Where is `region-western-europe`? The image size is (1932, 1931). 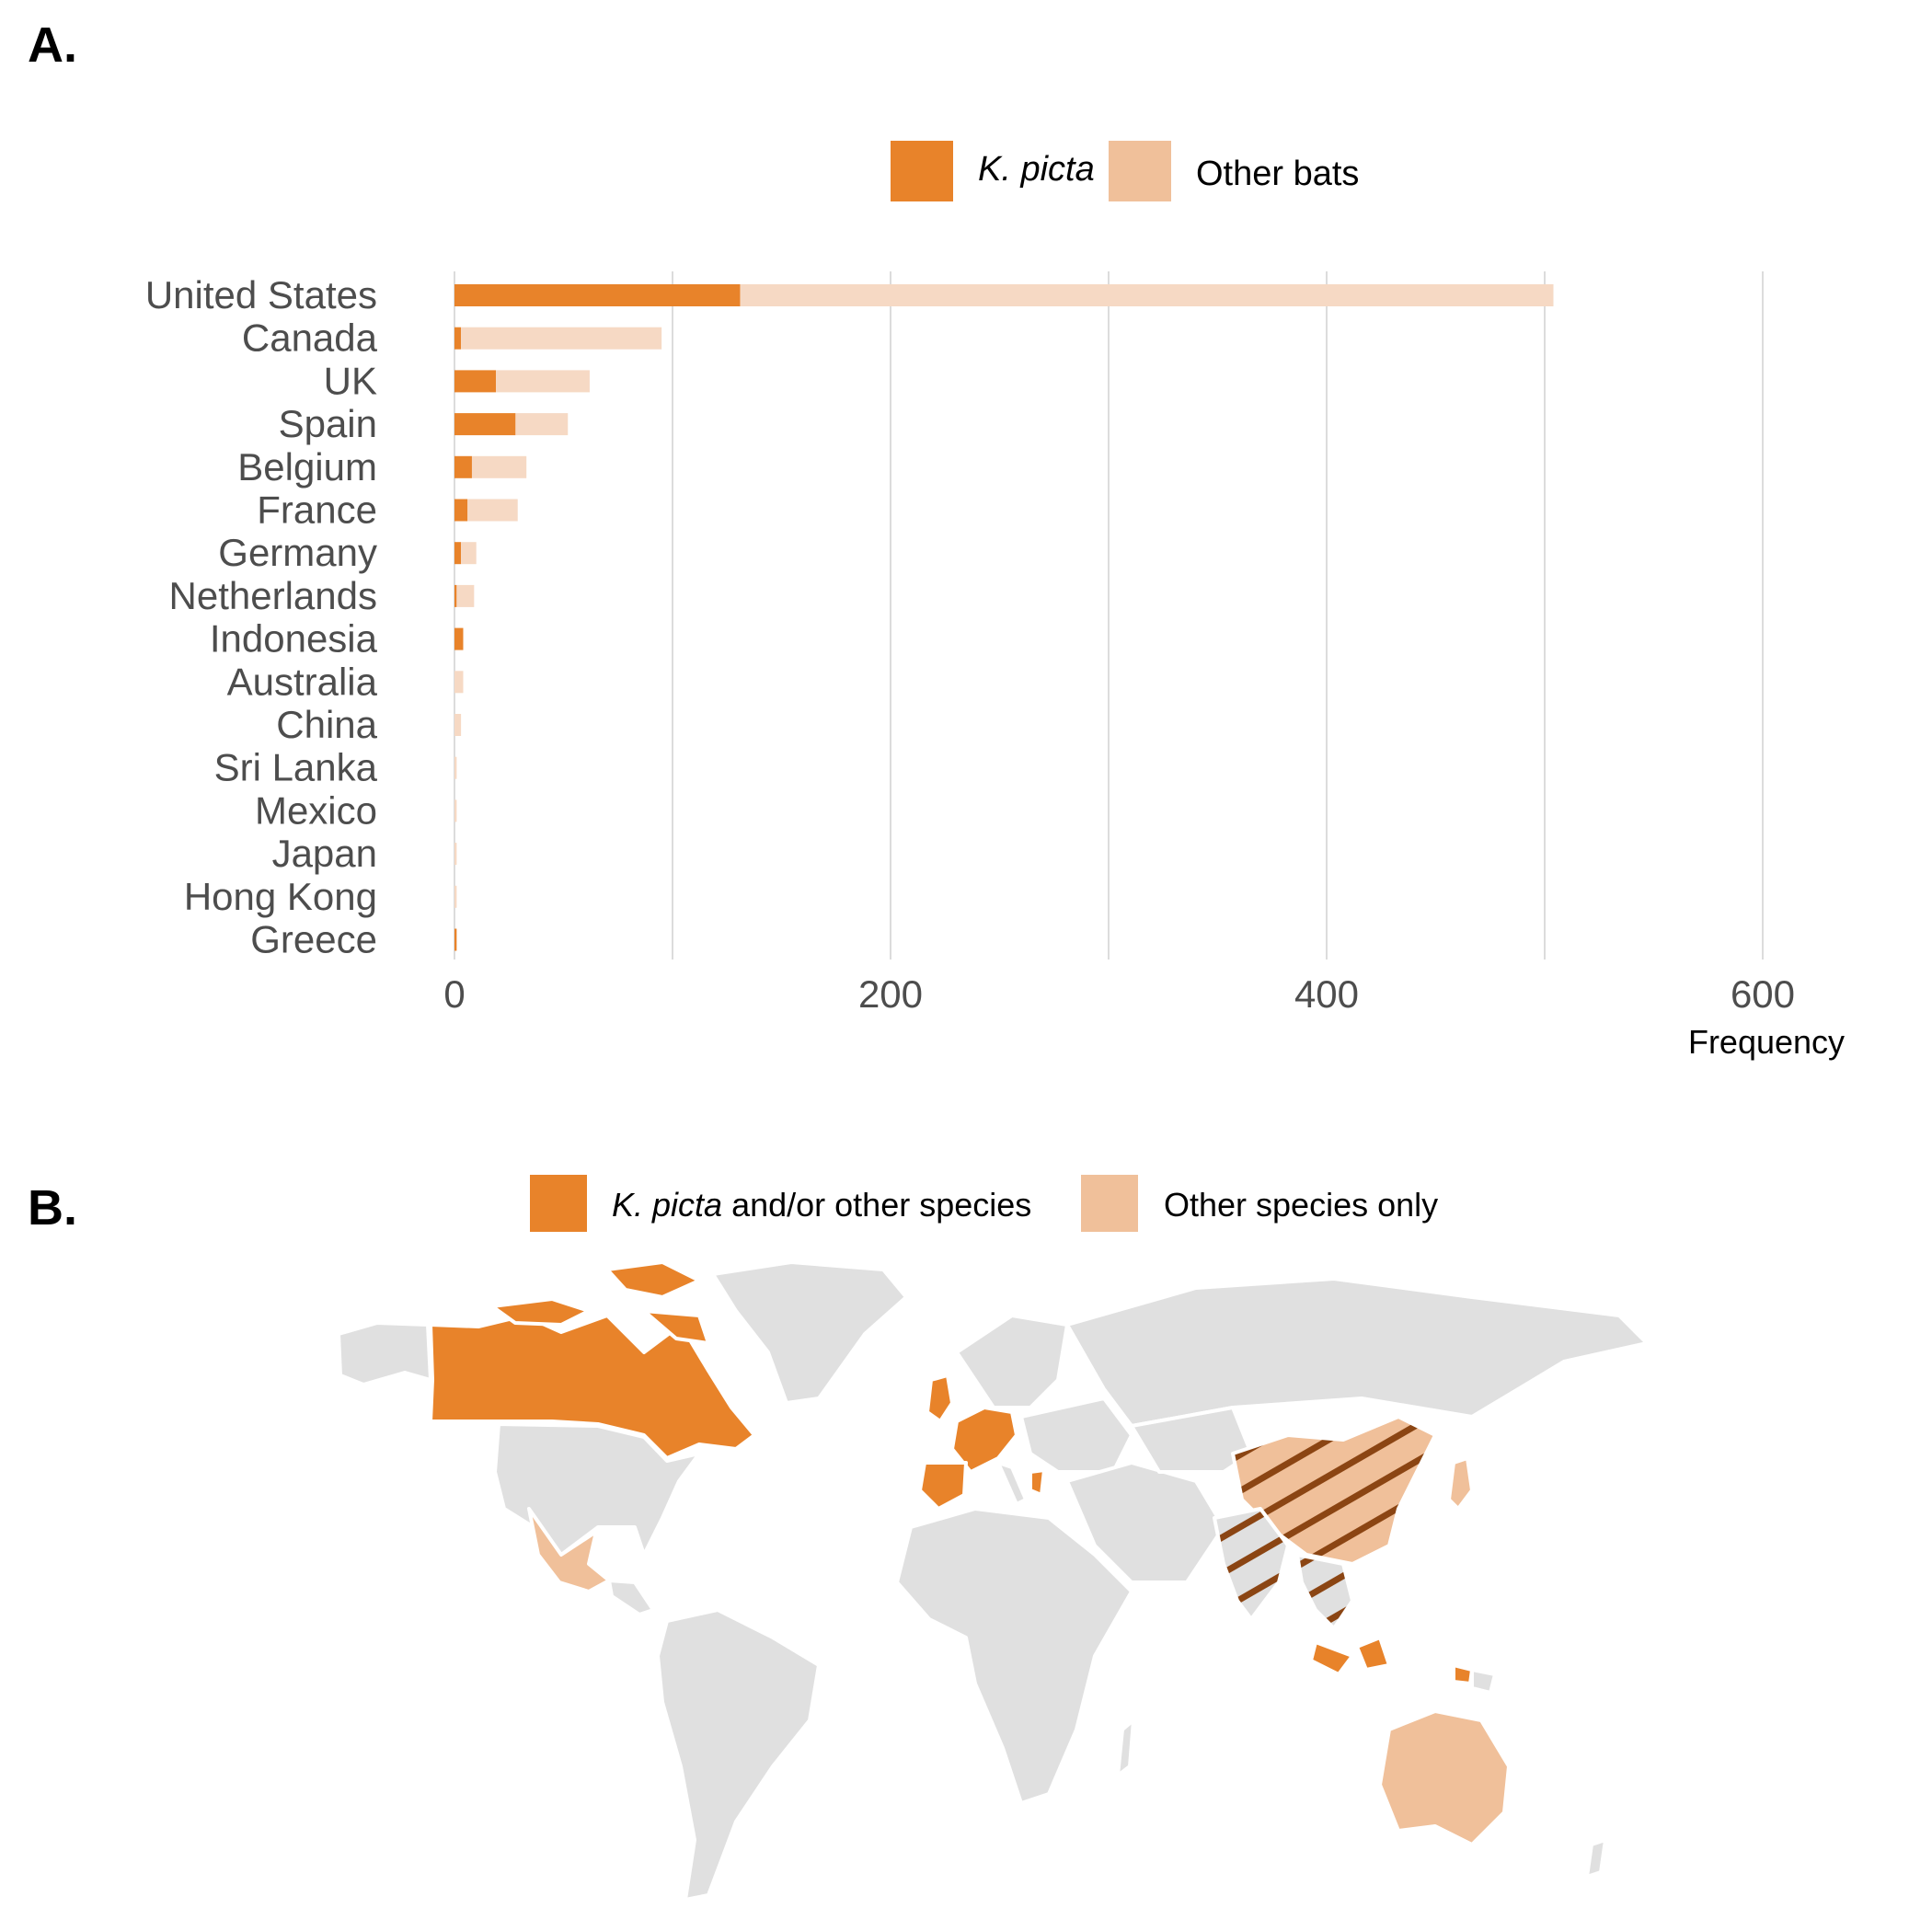 region-western-europe is located at coordinates (984, 1440).